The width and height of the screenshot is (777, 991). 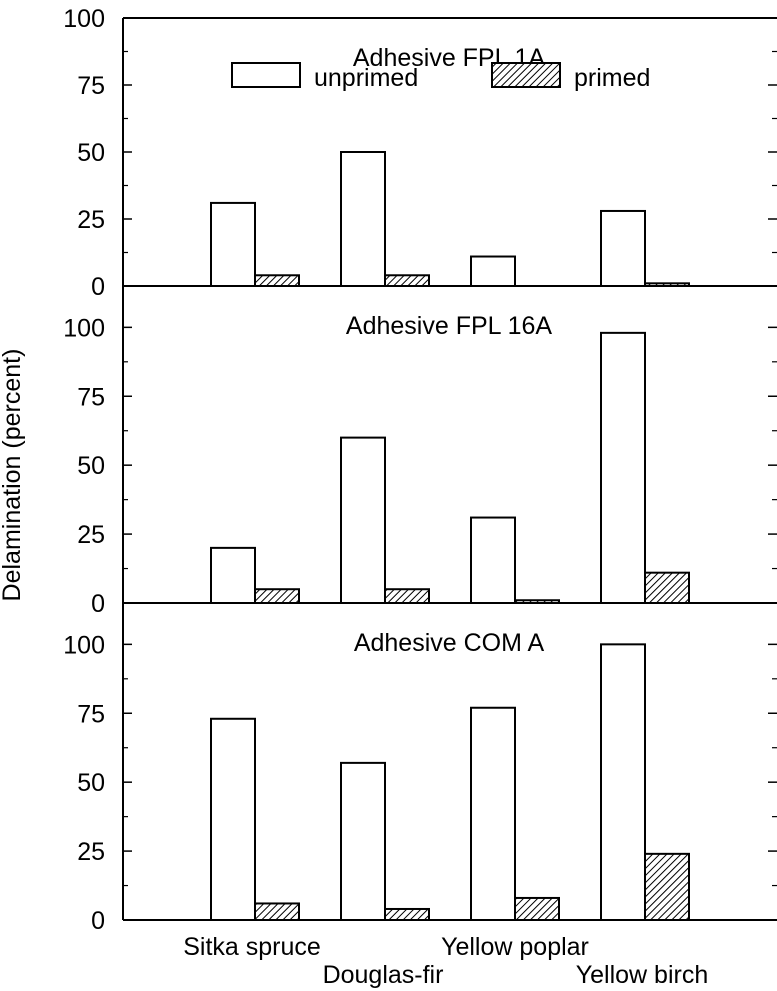 I want to click on panel-title: Adhesive FPL 16A, so click(x=449, y=326).